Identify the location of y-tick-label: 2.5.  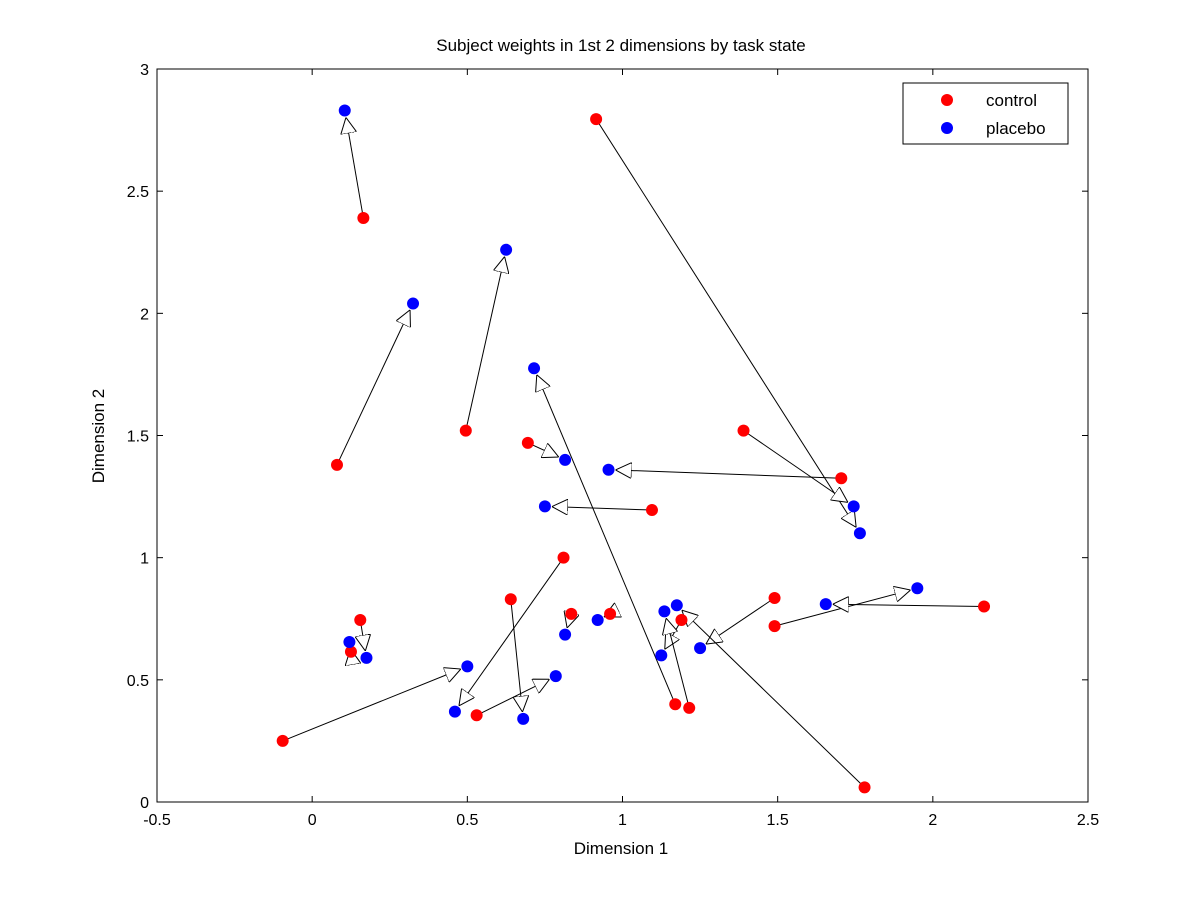
(138, 192).